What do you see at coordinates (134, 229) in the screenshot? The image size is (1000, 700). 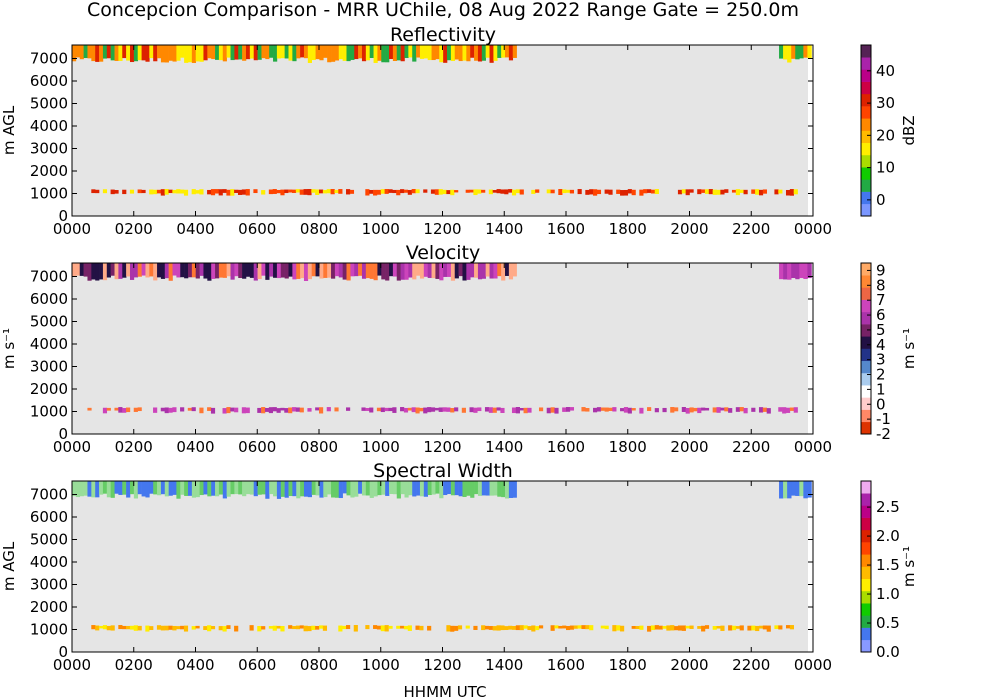 I see `x-tick-label: 0200` at bounding box center [134, 229].